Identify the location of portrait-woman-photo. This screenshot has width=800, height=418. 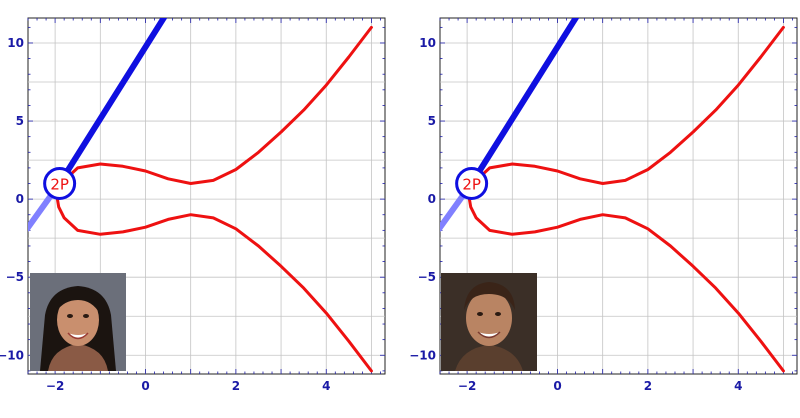
(78, 322).